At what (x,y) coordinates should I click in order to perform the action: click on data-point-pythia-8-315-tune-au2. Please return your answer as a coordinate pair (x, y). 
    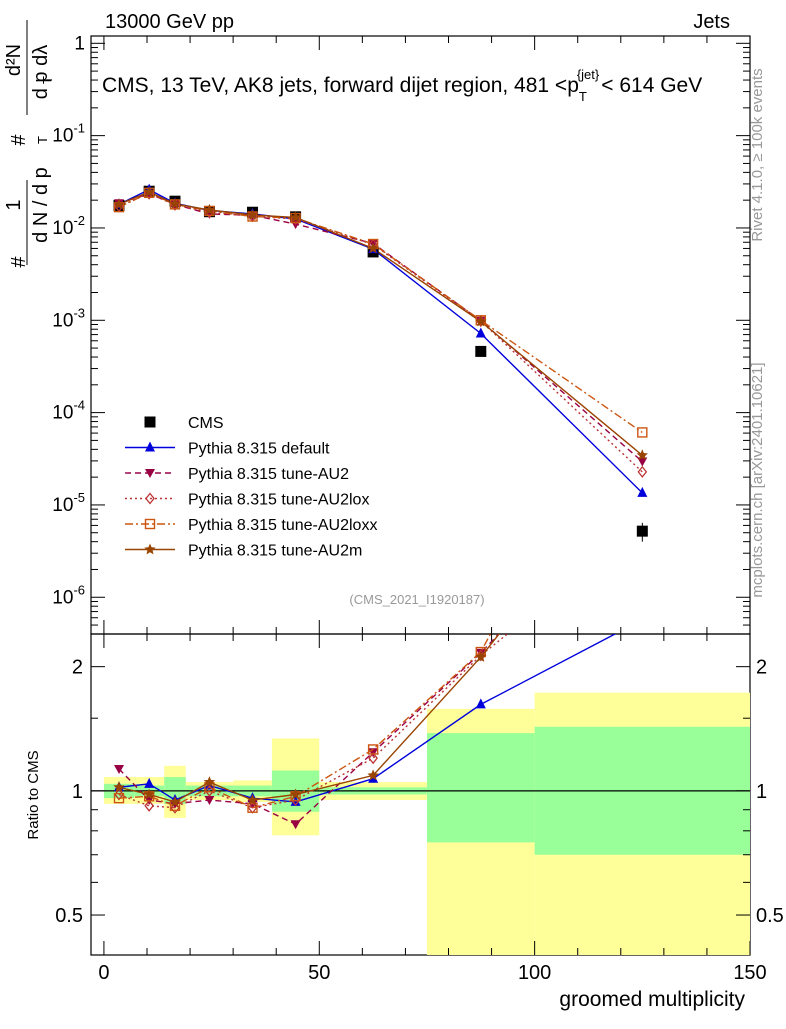
    Looking at the image, I should click on (642, 462).